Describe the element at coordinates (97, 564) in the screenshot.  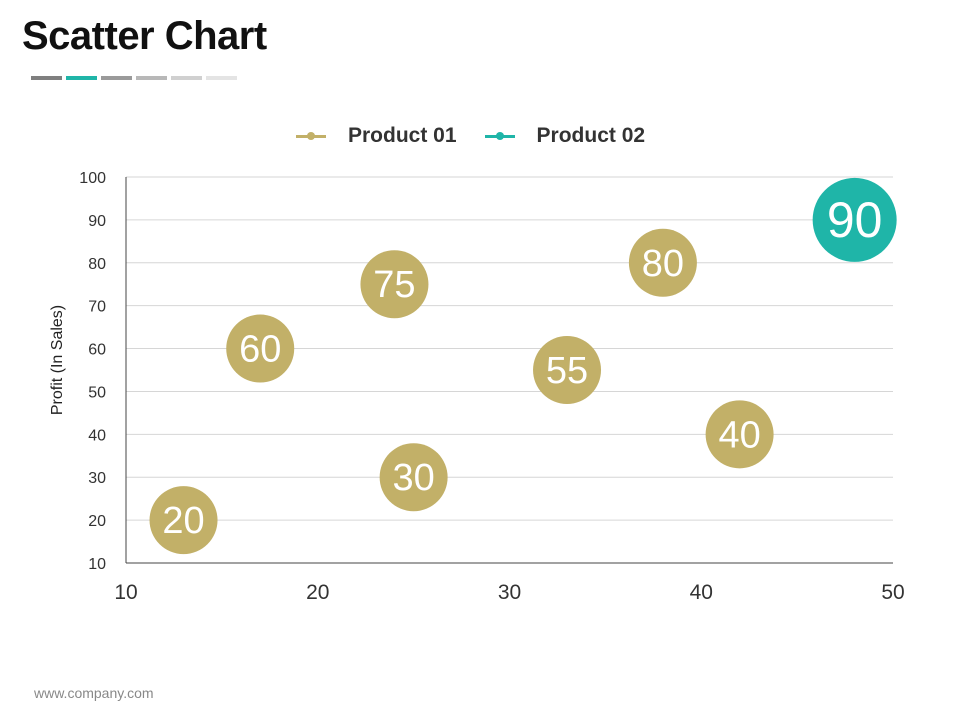
I see `y-tick-label: 10` at that location.